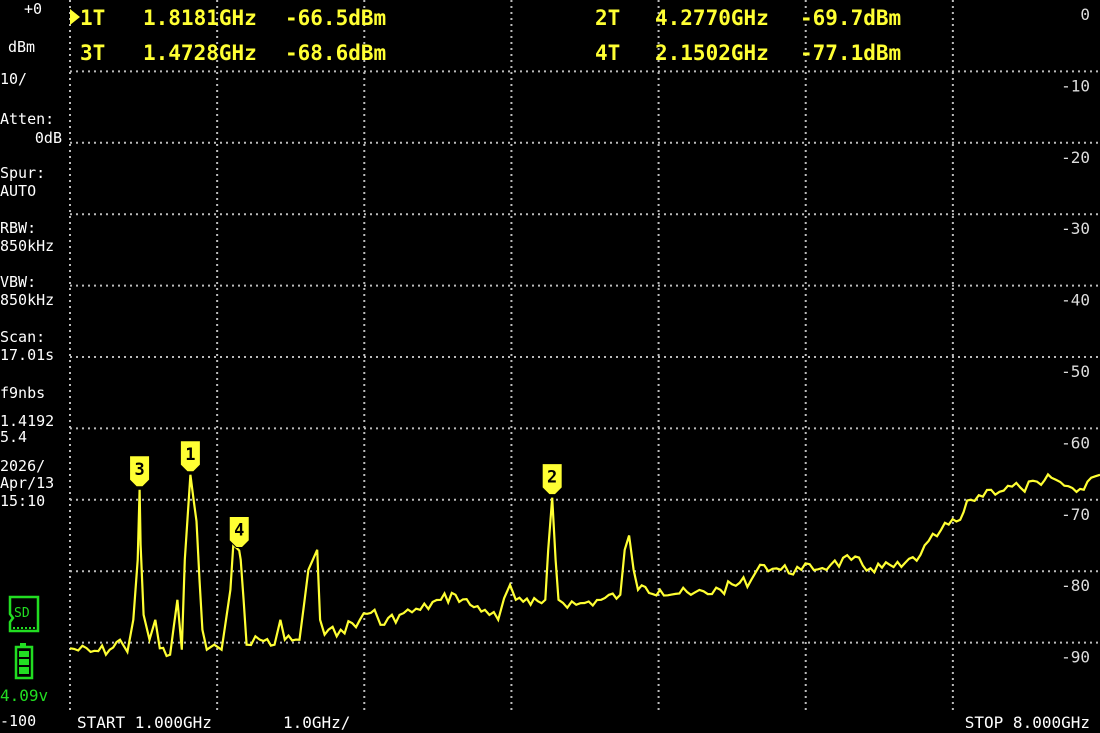 Image resolution: width=1100 pixels, height=733 pixels. Describe the element at coordinates (1075, 228) in the screenshot. I see `y-tick-label: -30` at that location.